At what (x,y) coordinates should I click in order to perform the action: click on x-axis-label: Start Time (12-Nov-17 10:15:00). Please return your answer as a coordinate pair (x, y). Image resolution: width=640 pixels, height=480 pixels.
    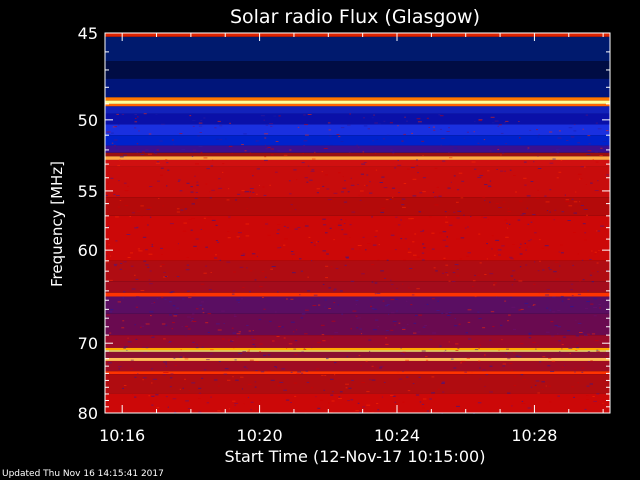
    Looking at the image, I should click on (355, 456).